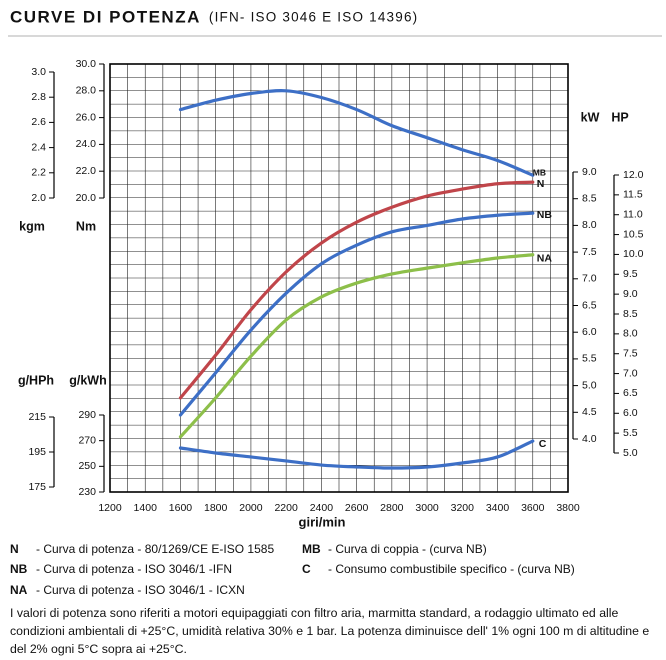 This screenshot has height=660, width=666. Describe the element at coordinates (87, 492) in the screenshot. I see `y-tick-label: 230` at that location.